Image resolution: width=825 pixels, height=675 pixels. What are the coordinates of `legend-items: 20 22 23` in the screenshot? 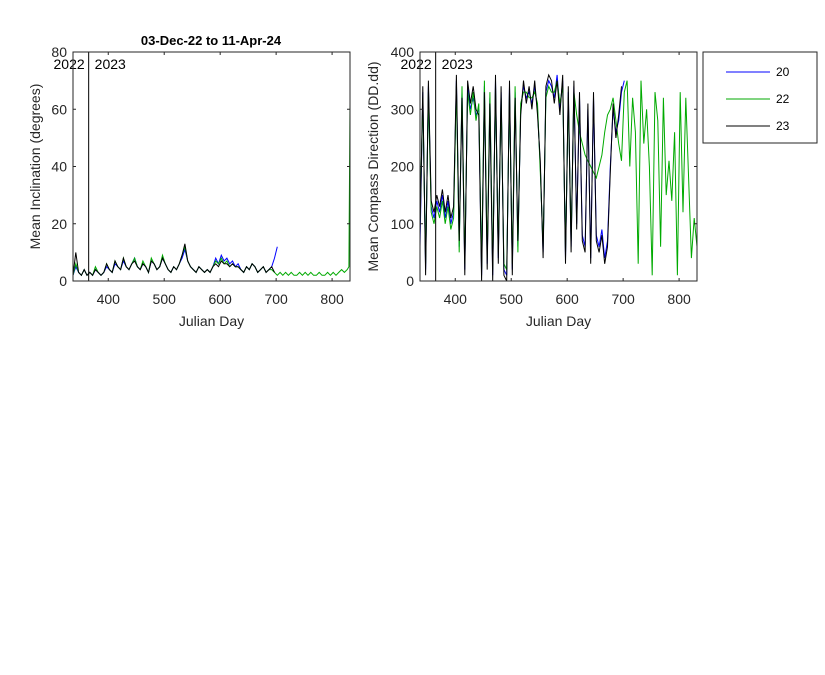 It's located at (758, 99).